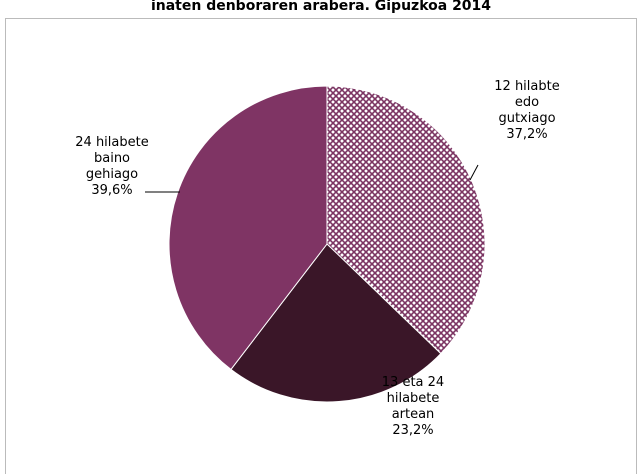 The image size is (642, 474). I want to click on slice-value-label: 23,2%, so click(412, 430).